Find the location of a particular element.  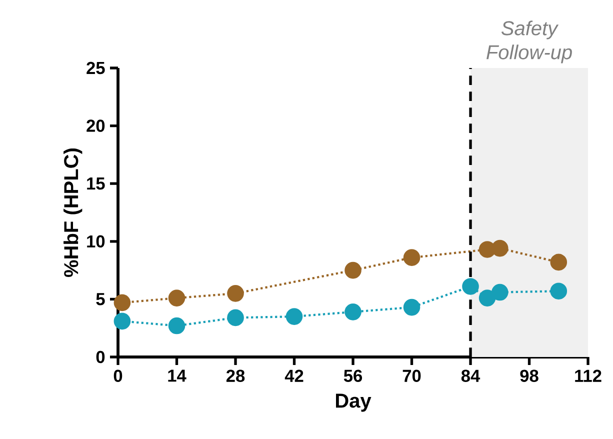

y-tick-label: 15 is located at coordinates (96, 184).